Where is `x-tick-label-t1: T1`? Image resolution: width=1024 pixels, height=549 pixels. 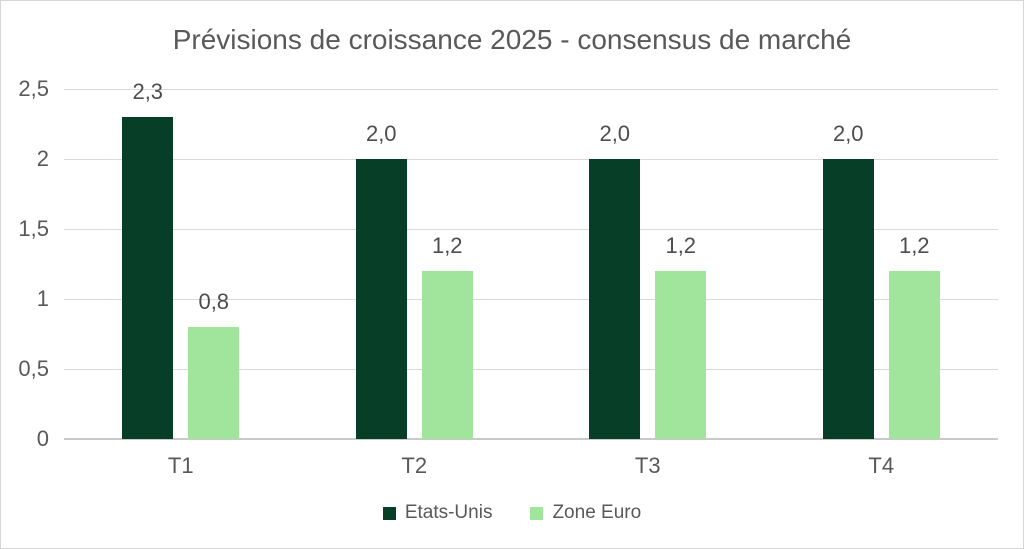 x-tick-label-t1: T1 is located at coordinates (180, 465).